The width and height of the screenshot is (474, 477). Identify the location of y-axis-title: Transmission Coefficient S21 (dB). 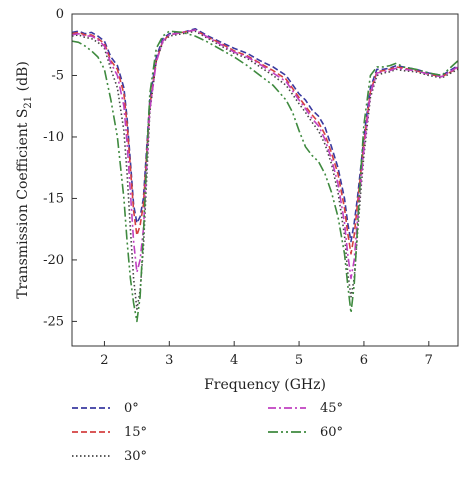
(24, 180).